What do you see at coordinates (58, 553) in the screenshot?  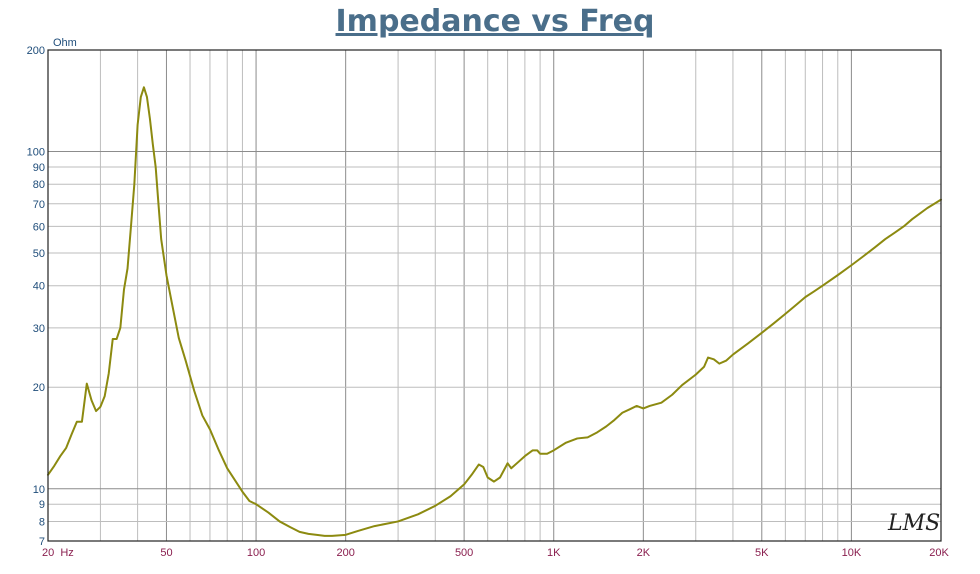 I see `x-tick-label: 20 Hz` at bounding box center [58, 553].